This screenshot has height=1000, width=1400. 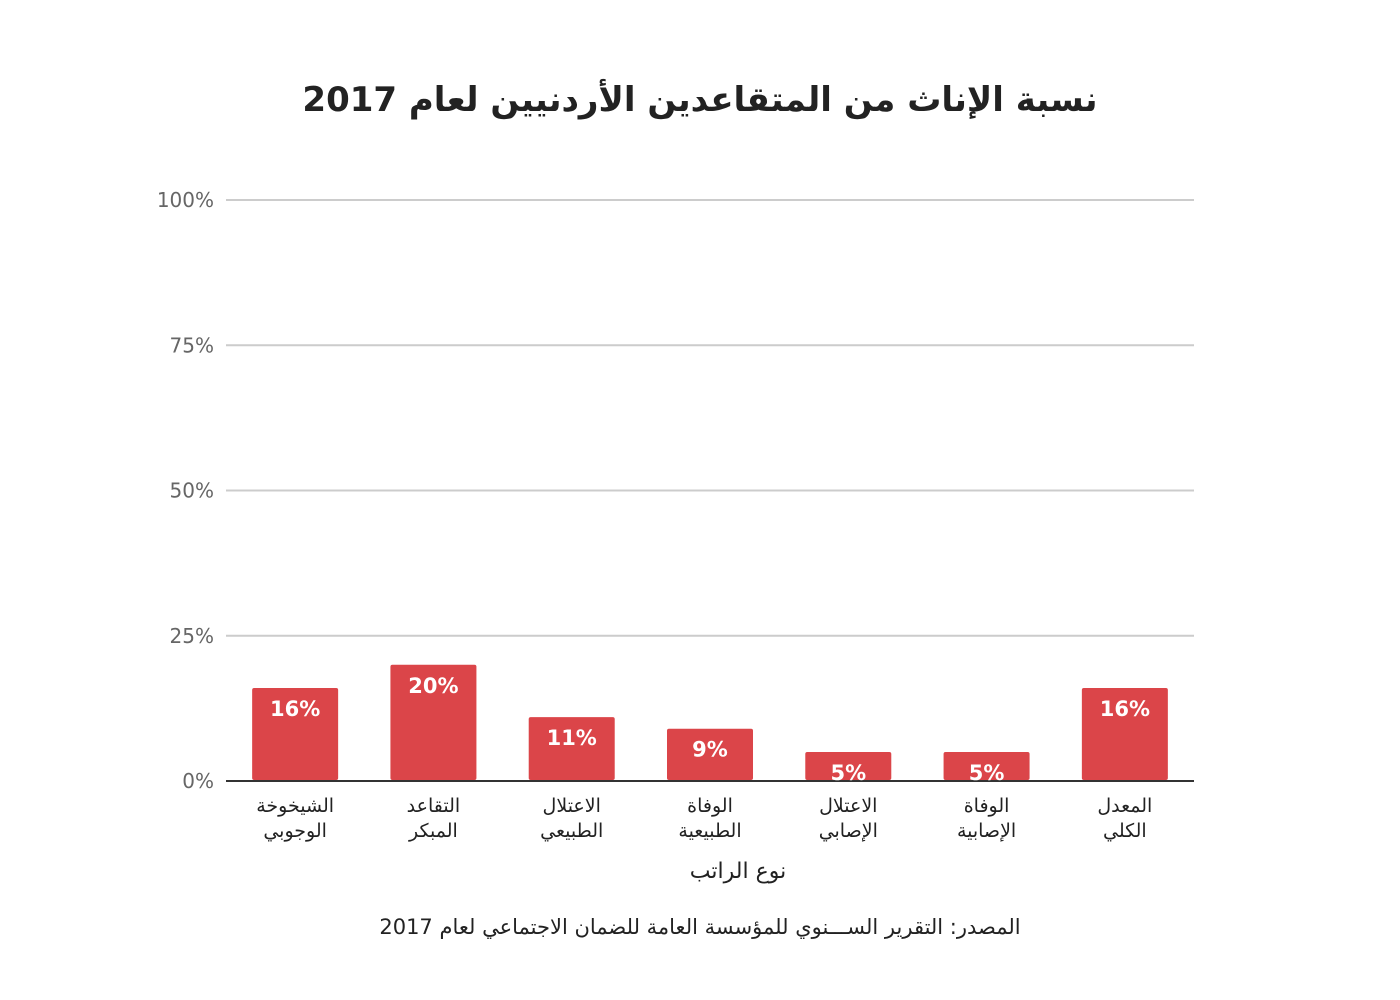 I want to click on x-category-label: الكلي, so click(x=1125, y=831).